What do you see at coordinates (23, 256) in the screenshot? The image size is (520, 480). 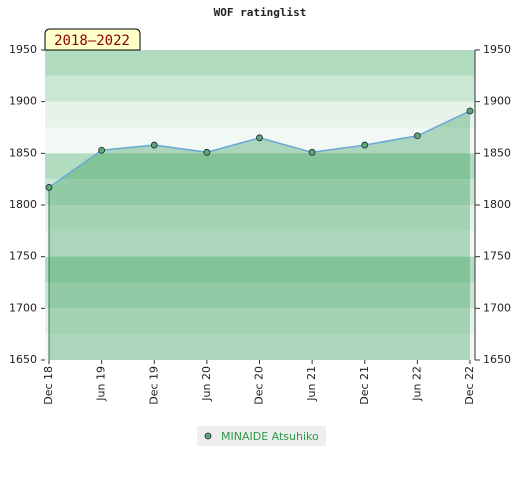 I see `y-tick-label: 1750` at bounding box center [23, 256].